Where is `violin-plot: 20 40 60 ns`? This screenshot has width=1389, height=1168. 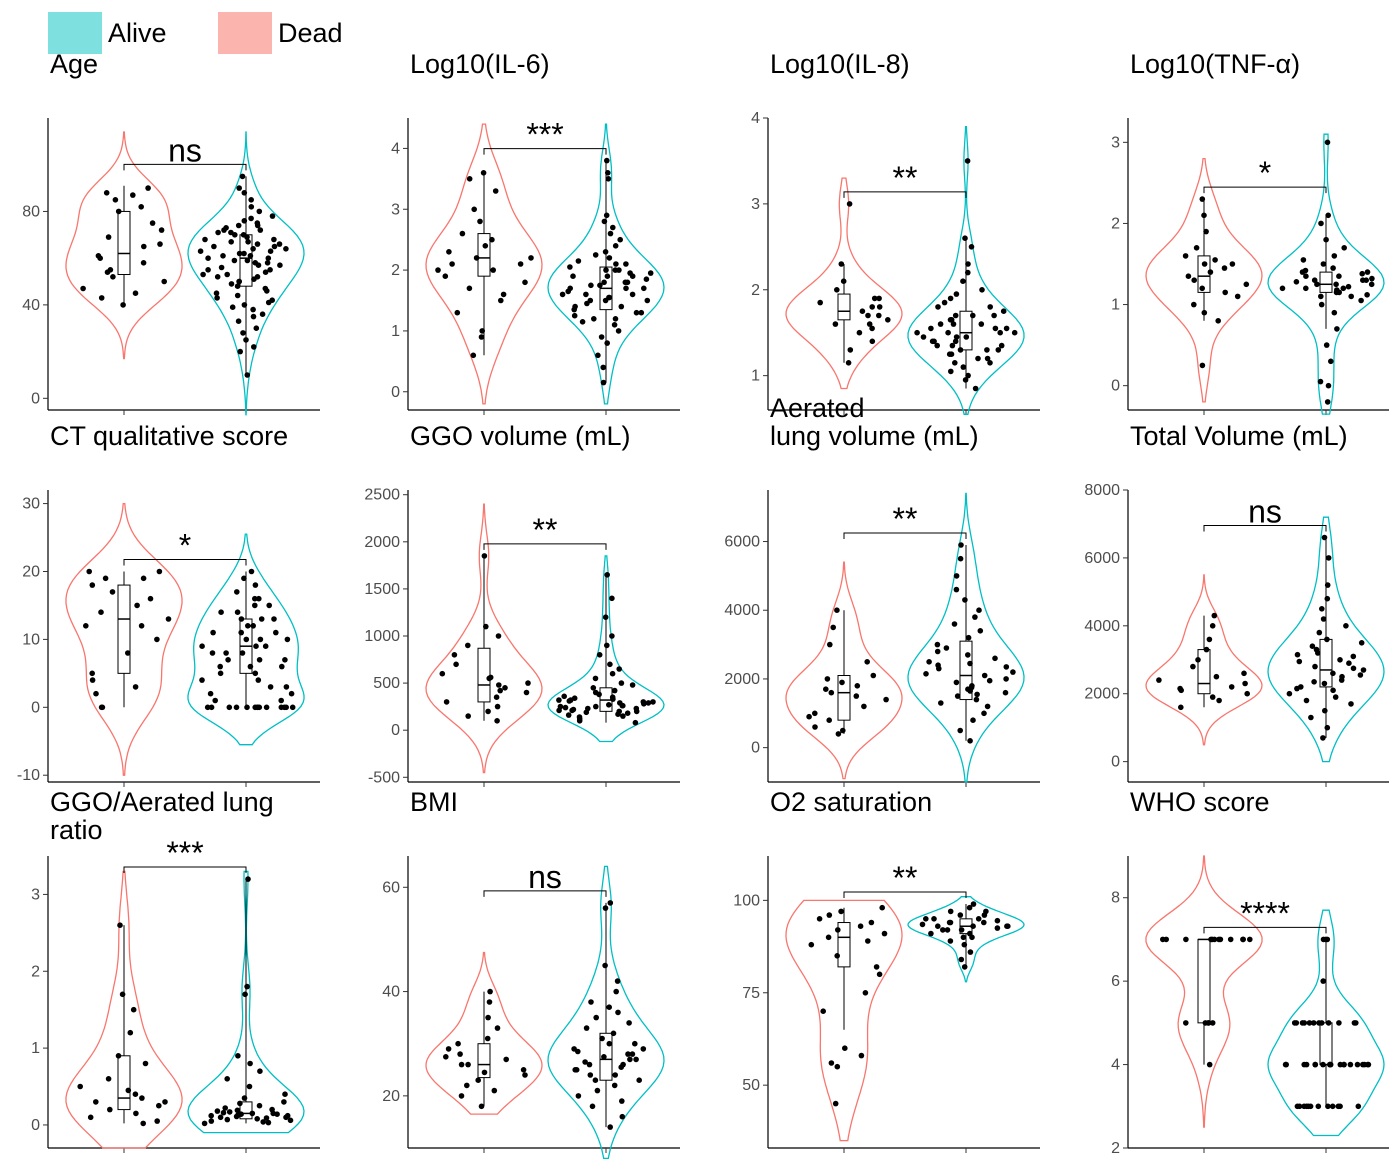 violin-plot: 20 40 60 ns is located at coordinates (531, 1008).